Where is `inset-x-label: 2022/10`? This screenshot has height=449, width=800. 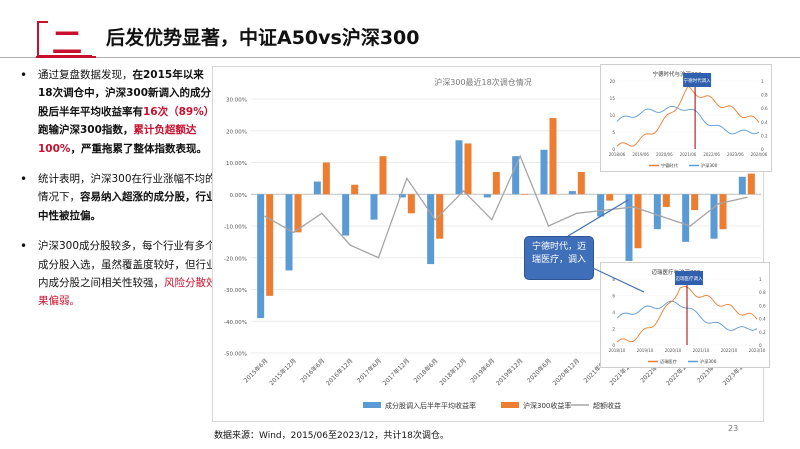
inset-x-label: 2022/10 is located at coordinates (729, 350).